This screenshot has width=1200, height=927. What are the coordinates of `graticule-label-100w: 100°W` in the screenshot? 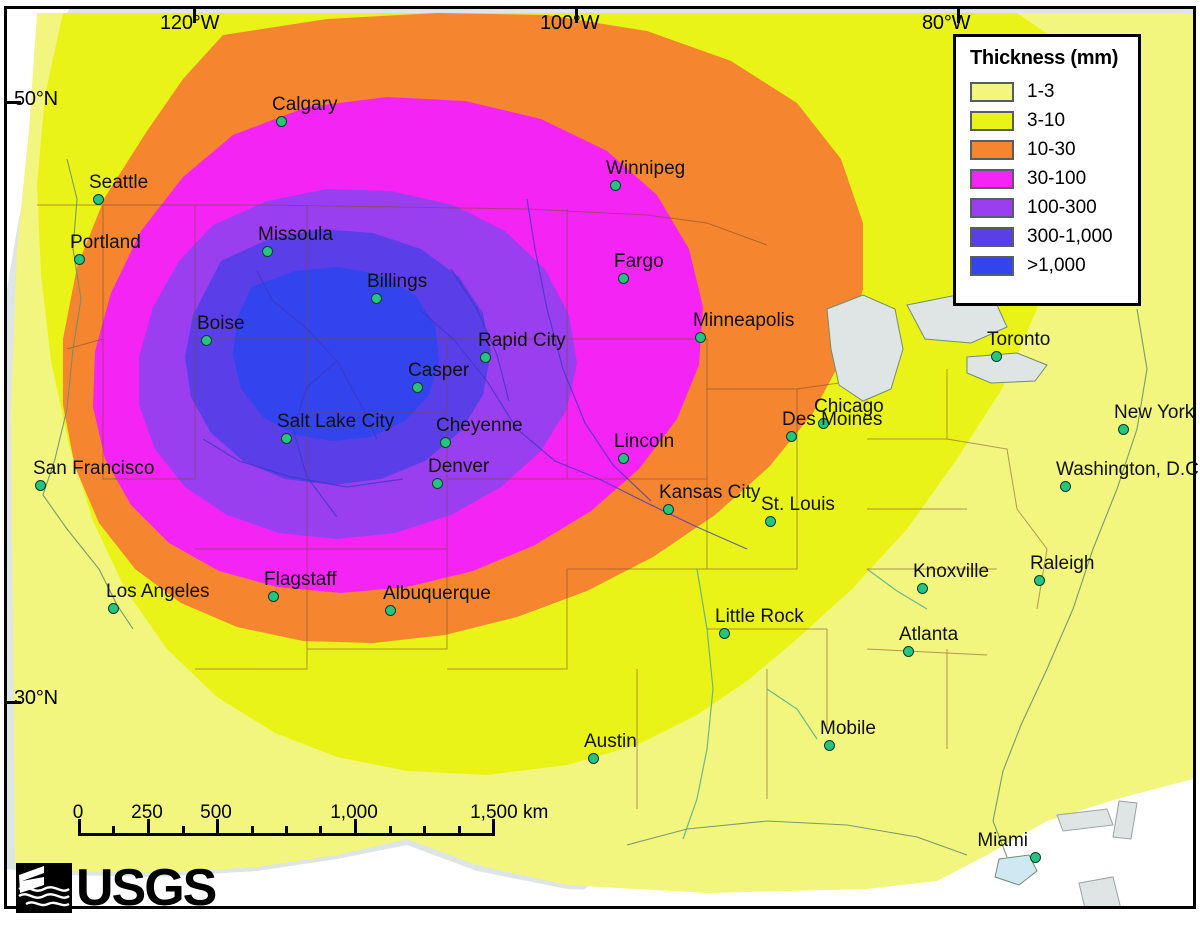 It's located at (570, 23).